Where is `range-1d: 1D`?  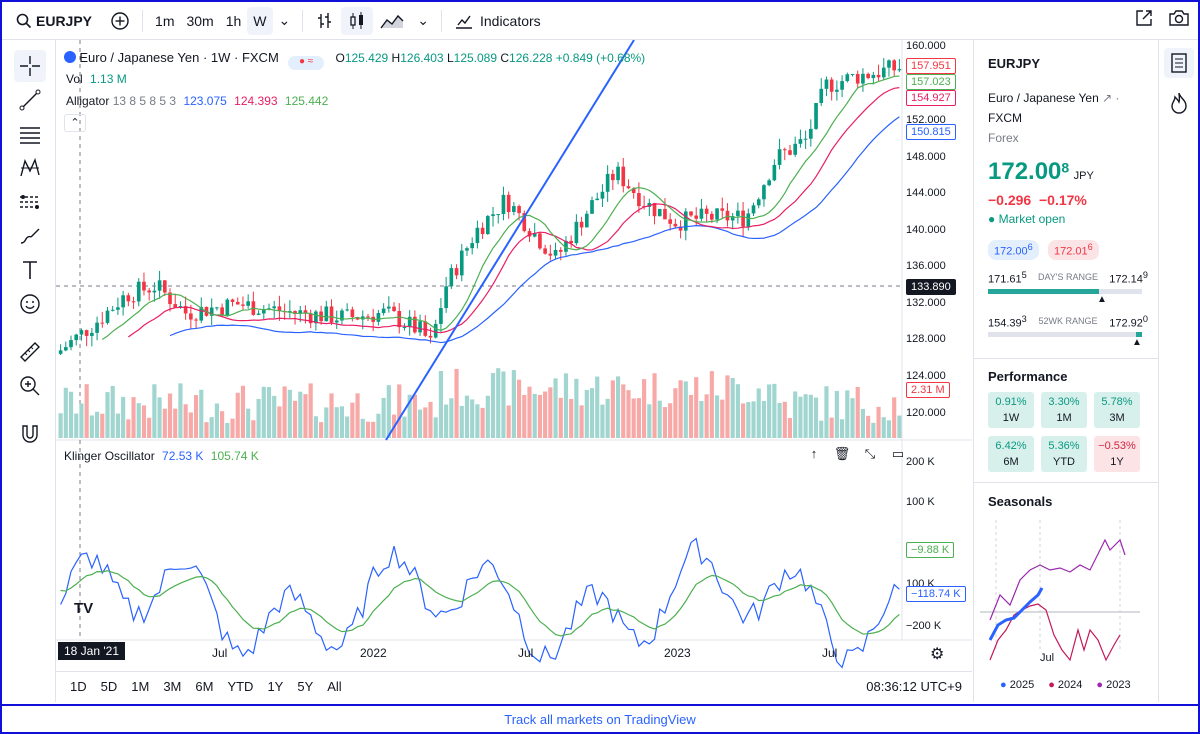 range-1d: 1D is located at coordinates (78, 686).